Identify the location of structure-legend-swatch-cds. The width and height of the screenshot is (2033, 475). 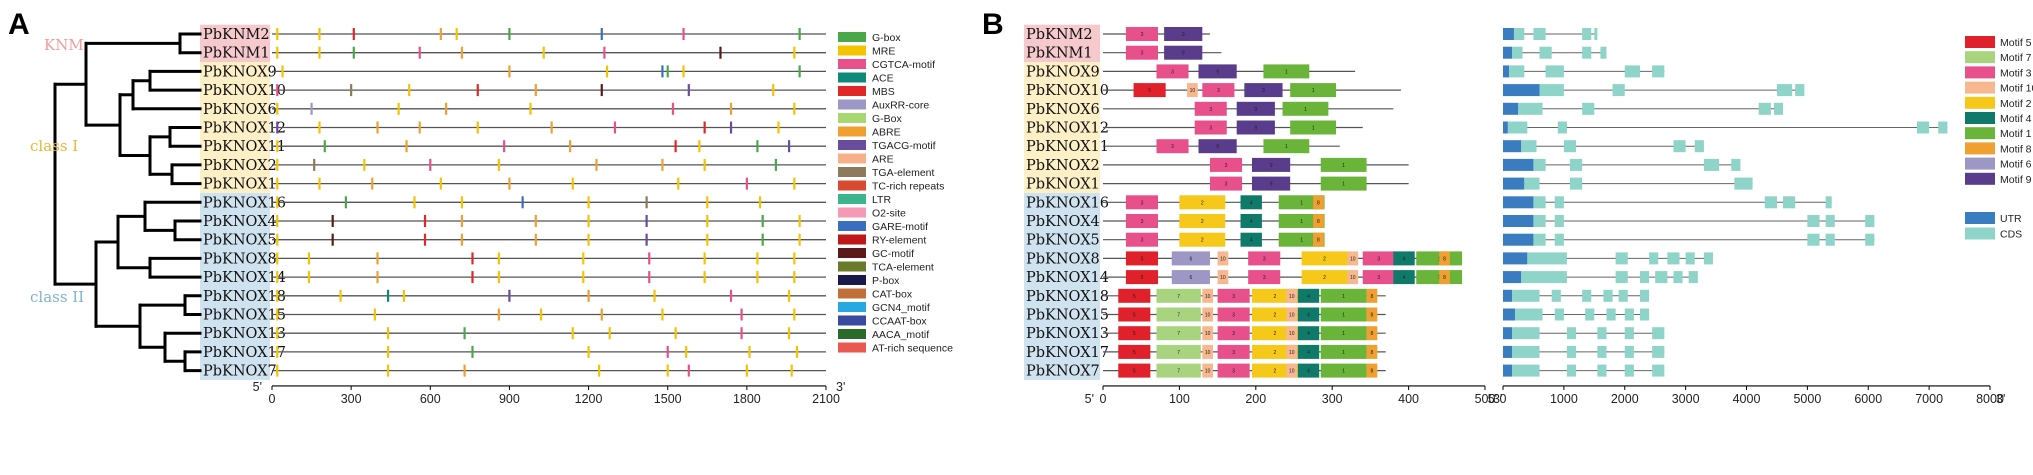
(1980, 233).